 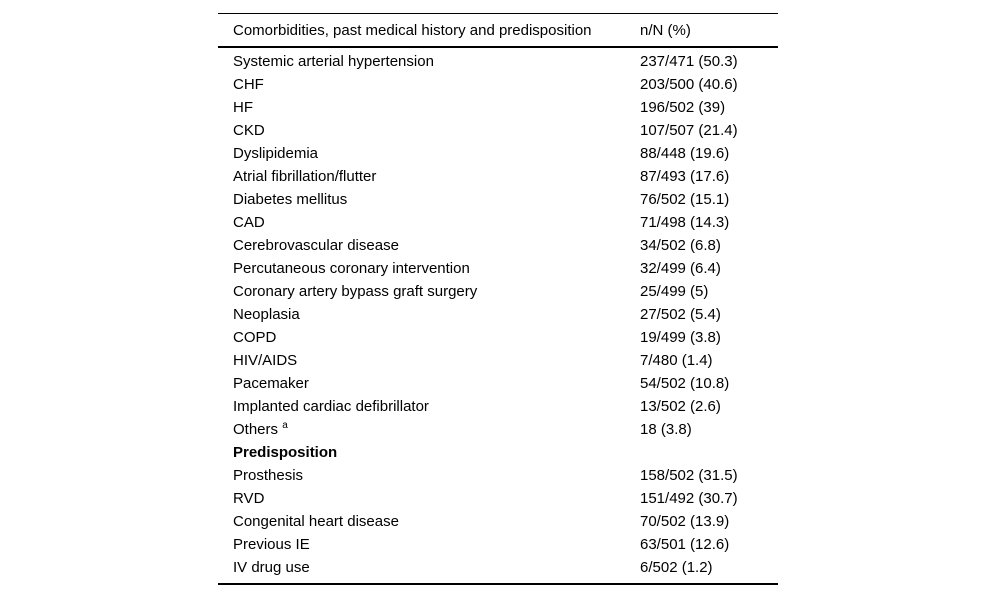 What do you see at coordinates (680, 406) in the screenshot?
I see `row-value: 13/502 (2.6)` at bounding box center [680, 406].